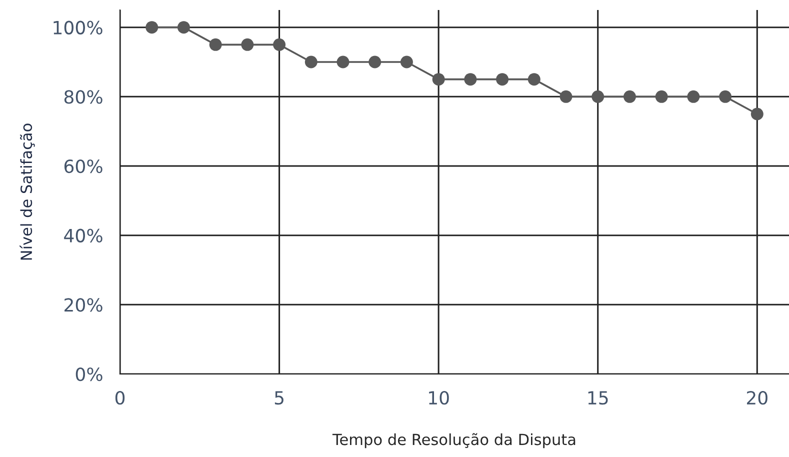 The height and width of the screenshot is (457, 789). I want to click on x-tick-label: 20, so click(757, 397).